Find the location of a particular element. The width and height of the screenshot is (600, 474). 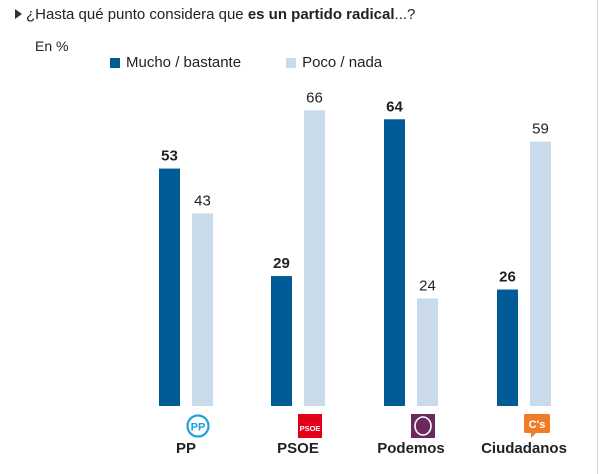

svg-text: C's is located at coordinates (537, 425).